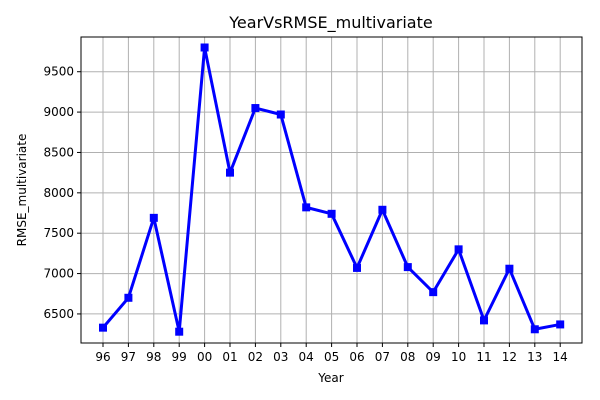 Image resolution: width=600 pixels, height=400 pixels. Describe the element at coordinates (58, 72) in the screenshot. I see `y-tick-label: 9500` at that location.